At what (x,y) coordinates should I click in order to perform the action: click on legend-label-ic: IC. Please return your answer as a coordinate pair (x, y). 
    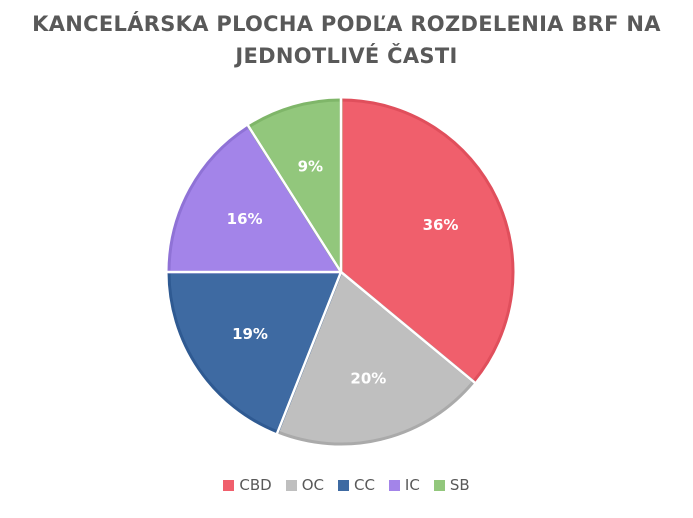
    Looking at the image, I should click on (412, 485).